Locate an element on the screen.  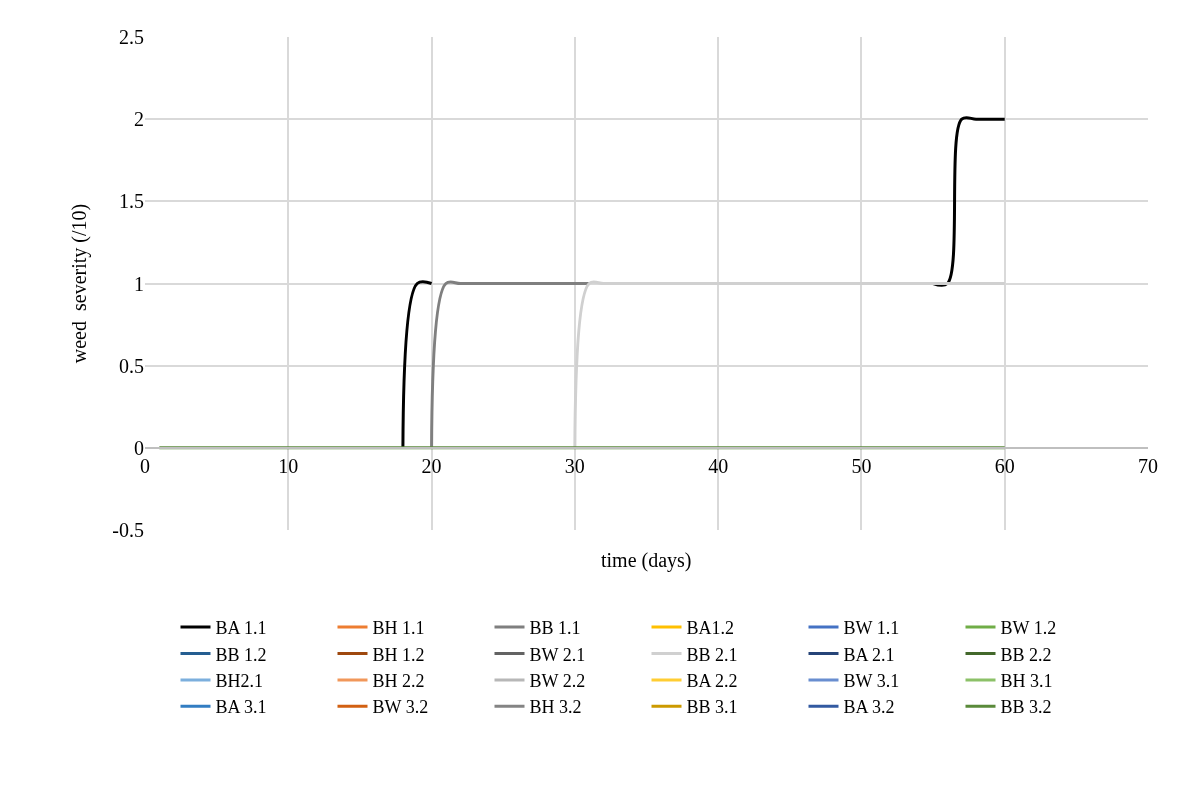
legend-label: BW 1.2 is located at coordinates (1028, 628).